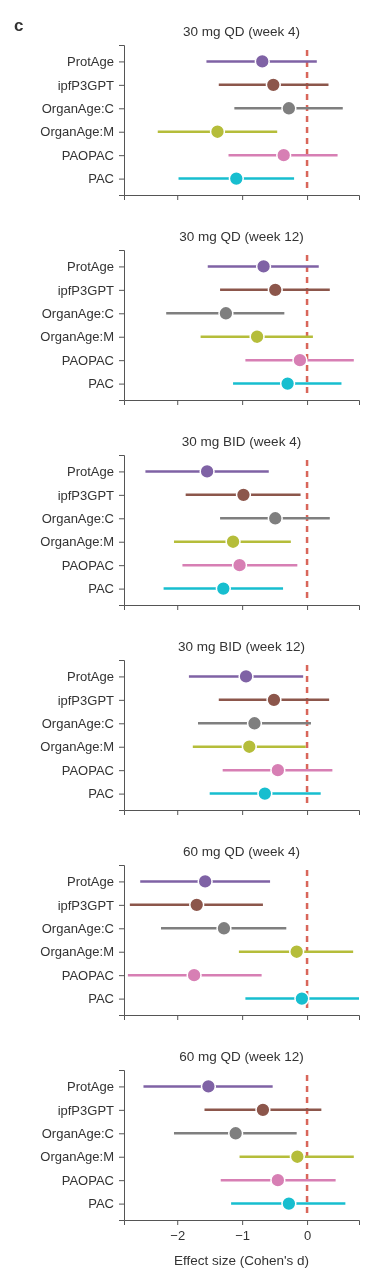 This screenshot has height=1284, width=380. Describe the element at coordinates (241, 1260) in the screenshot. I see `x-axis-title: Effect size (Cohen's d)` at that location.